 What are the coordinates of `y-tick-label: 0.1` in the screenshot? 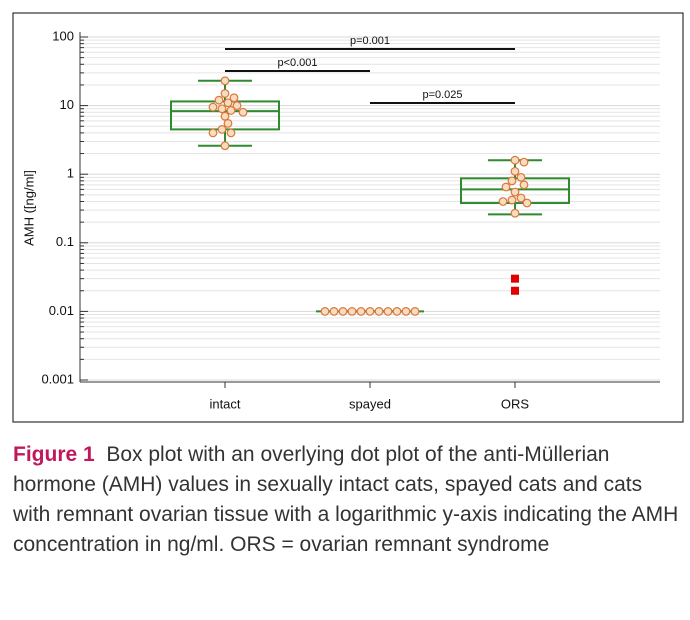 It's located at (65, 241).